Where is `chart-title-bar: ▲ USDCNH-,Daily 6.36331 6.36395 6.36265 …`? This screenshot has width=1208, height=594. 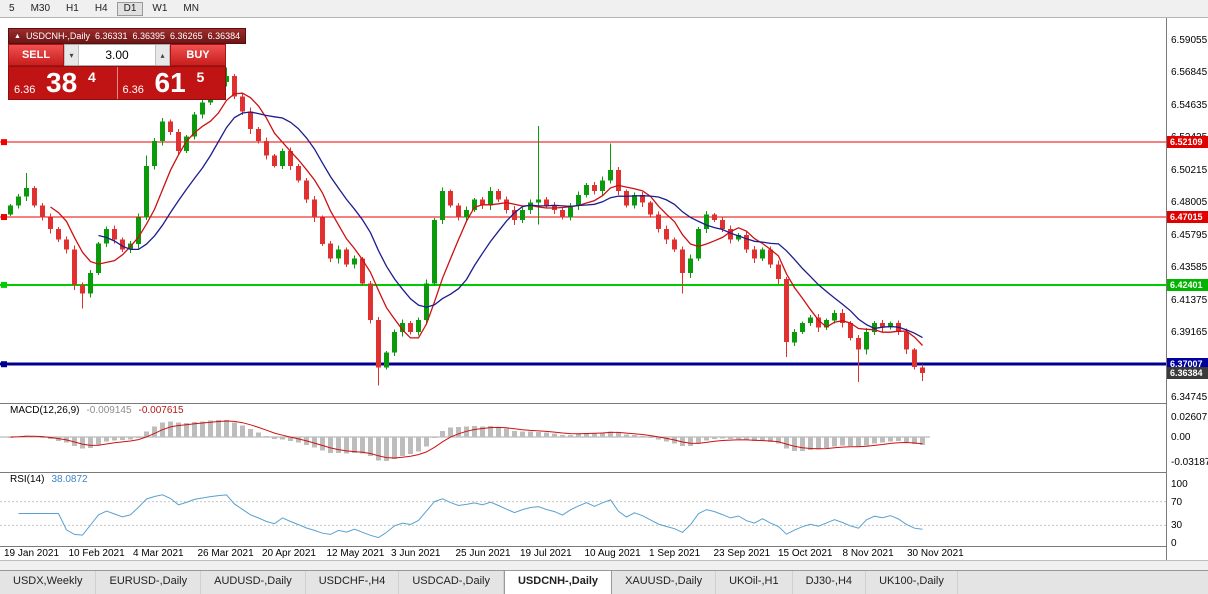 chart-title-bar: ▲ USDCNH-,Daily 6.36331 6.36395 6.36265 … is located at coordinates (127, 36).